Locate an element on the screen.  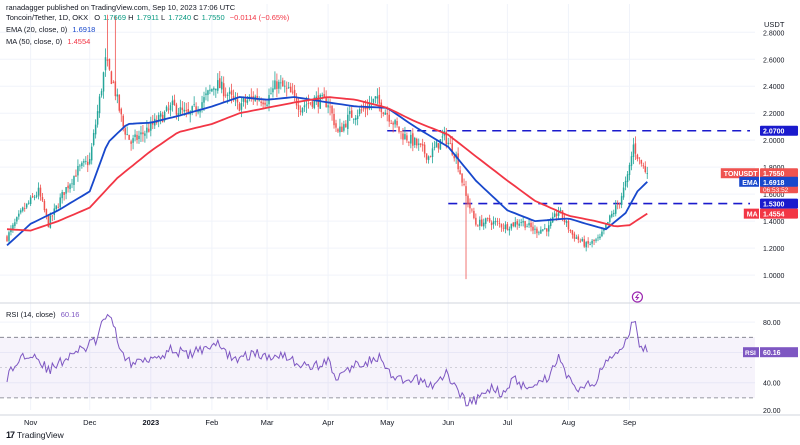
change-value: −0.0114 (−0.65%) is located at coordinates (259, 17).